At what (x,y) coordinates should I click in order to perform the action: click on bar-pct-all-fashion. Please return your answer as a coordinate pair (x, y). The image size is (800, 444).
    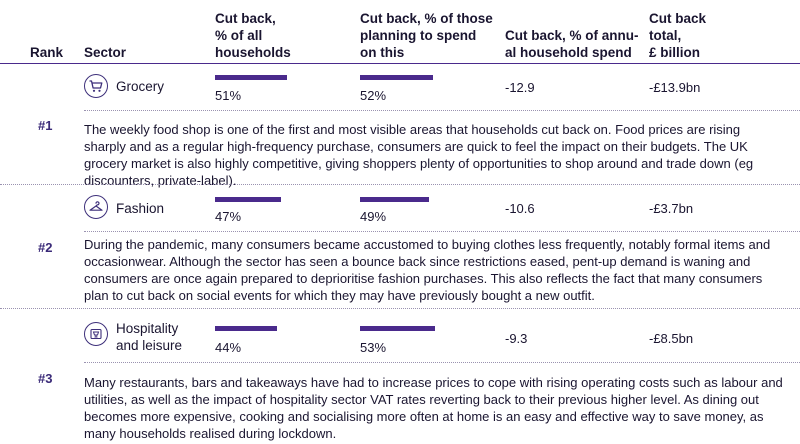
    Looking at the image, I should click on (248, 199).